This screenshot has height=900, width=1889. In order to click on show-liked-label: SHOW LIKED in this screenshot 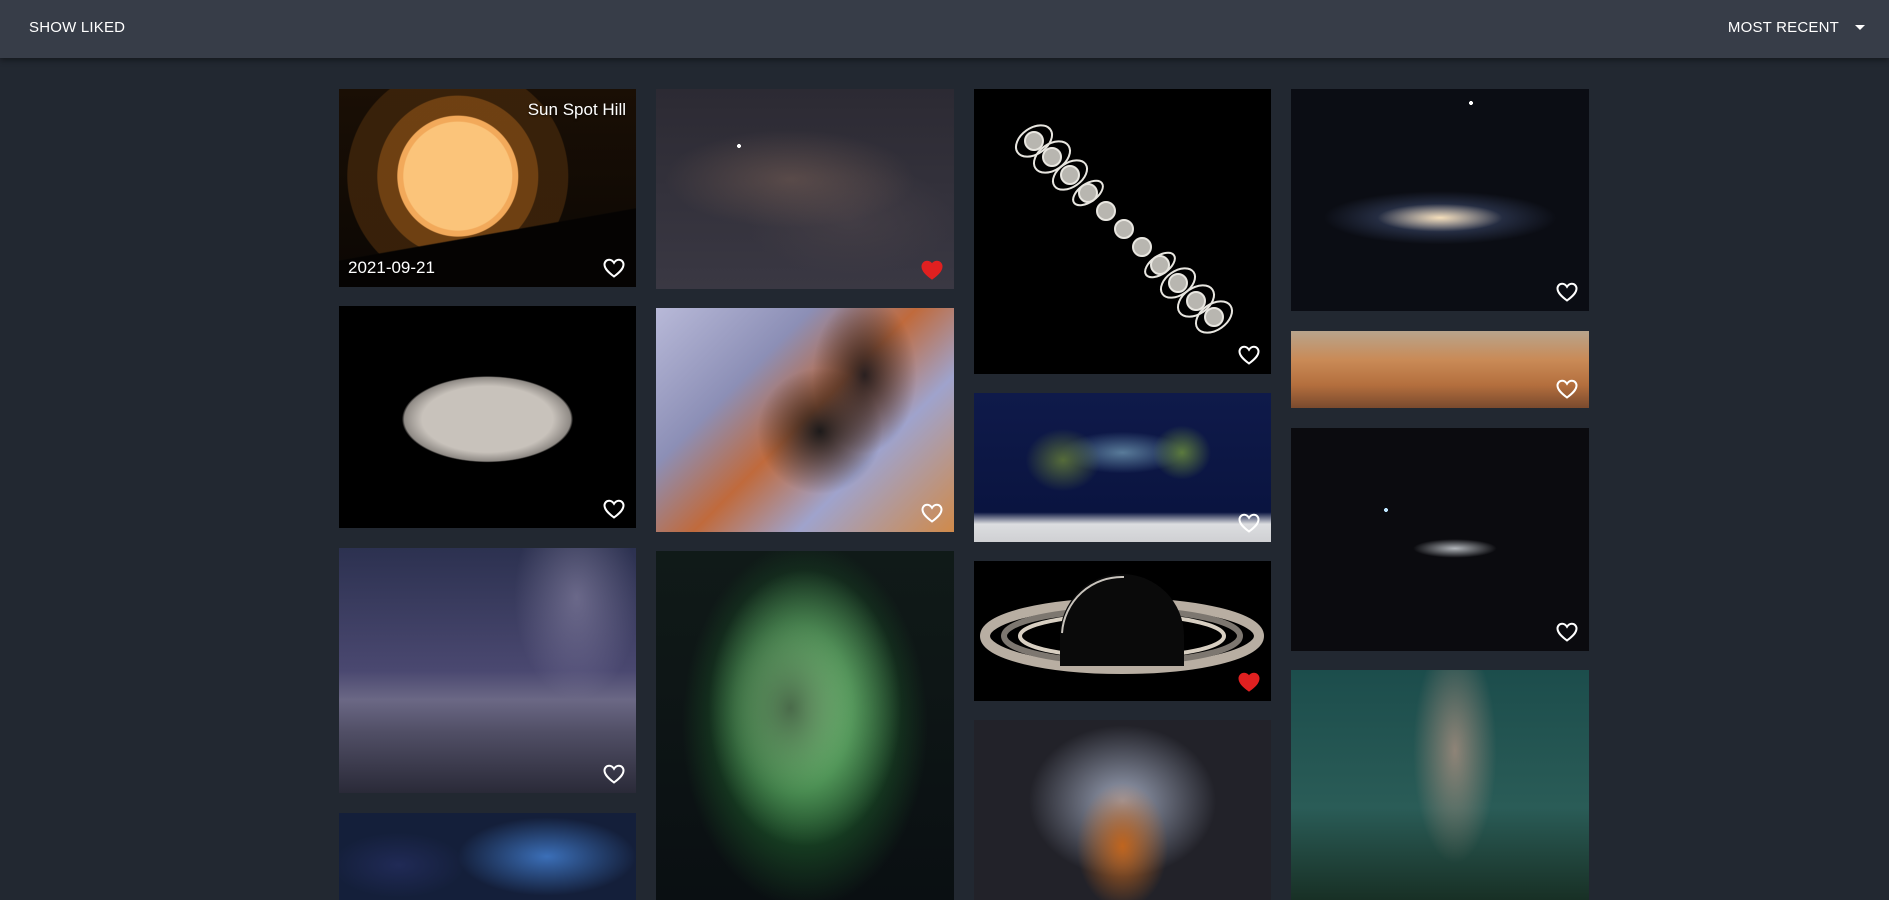, I will do `click(77, 27)`.